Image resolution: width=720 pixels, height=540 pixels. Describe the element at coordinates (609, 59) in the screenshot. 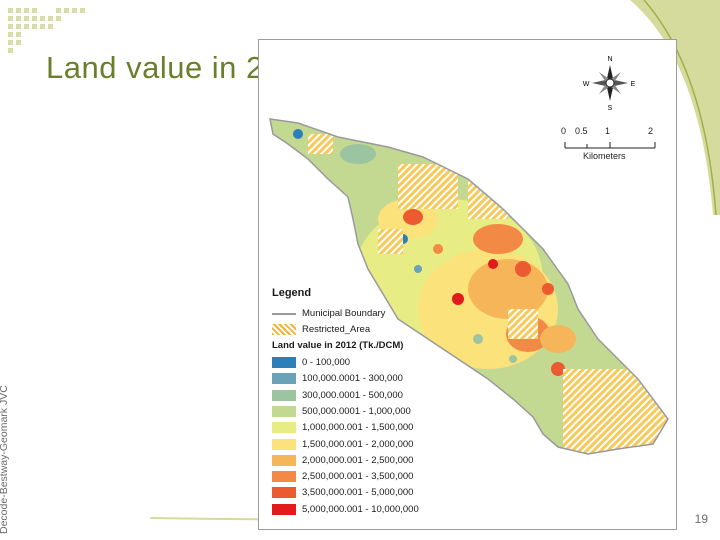

I see `compass-n: N` at that location.